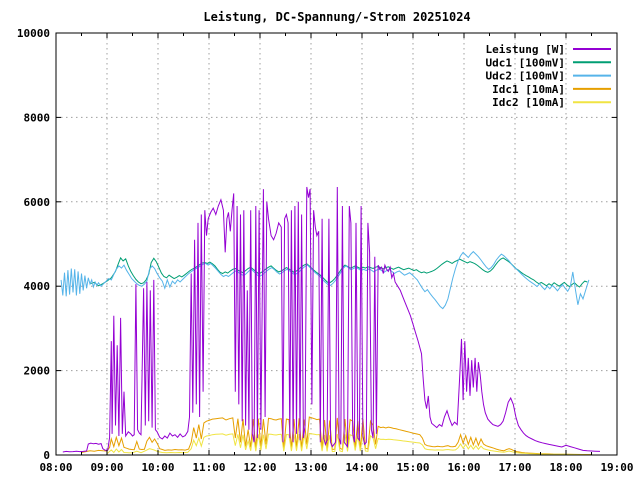  Describe the element at coordinates (616, 467) in the screenshot. I see `x-tick-label: 19:00` at that location.